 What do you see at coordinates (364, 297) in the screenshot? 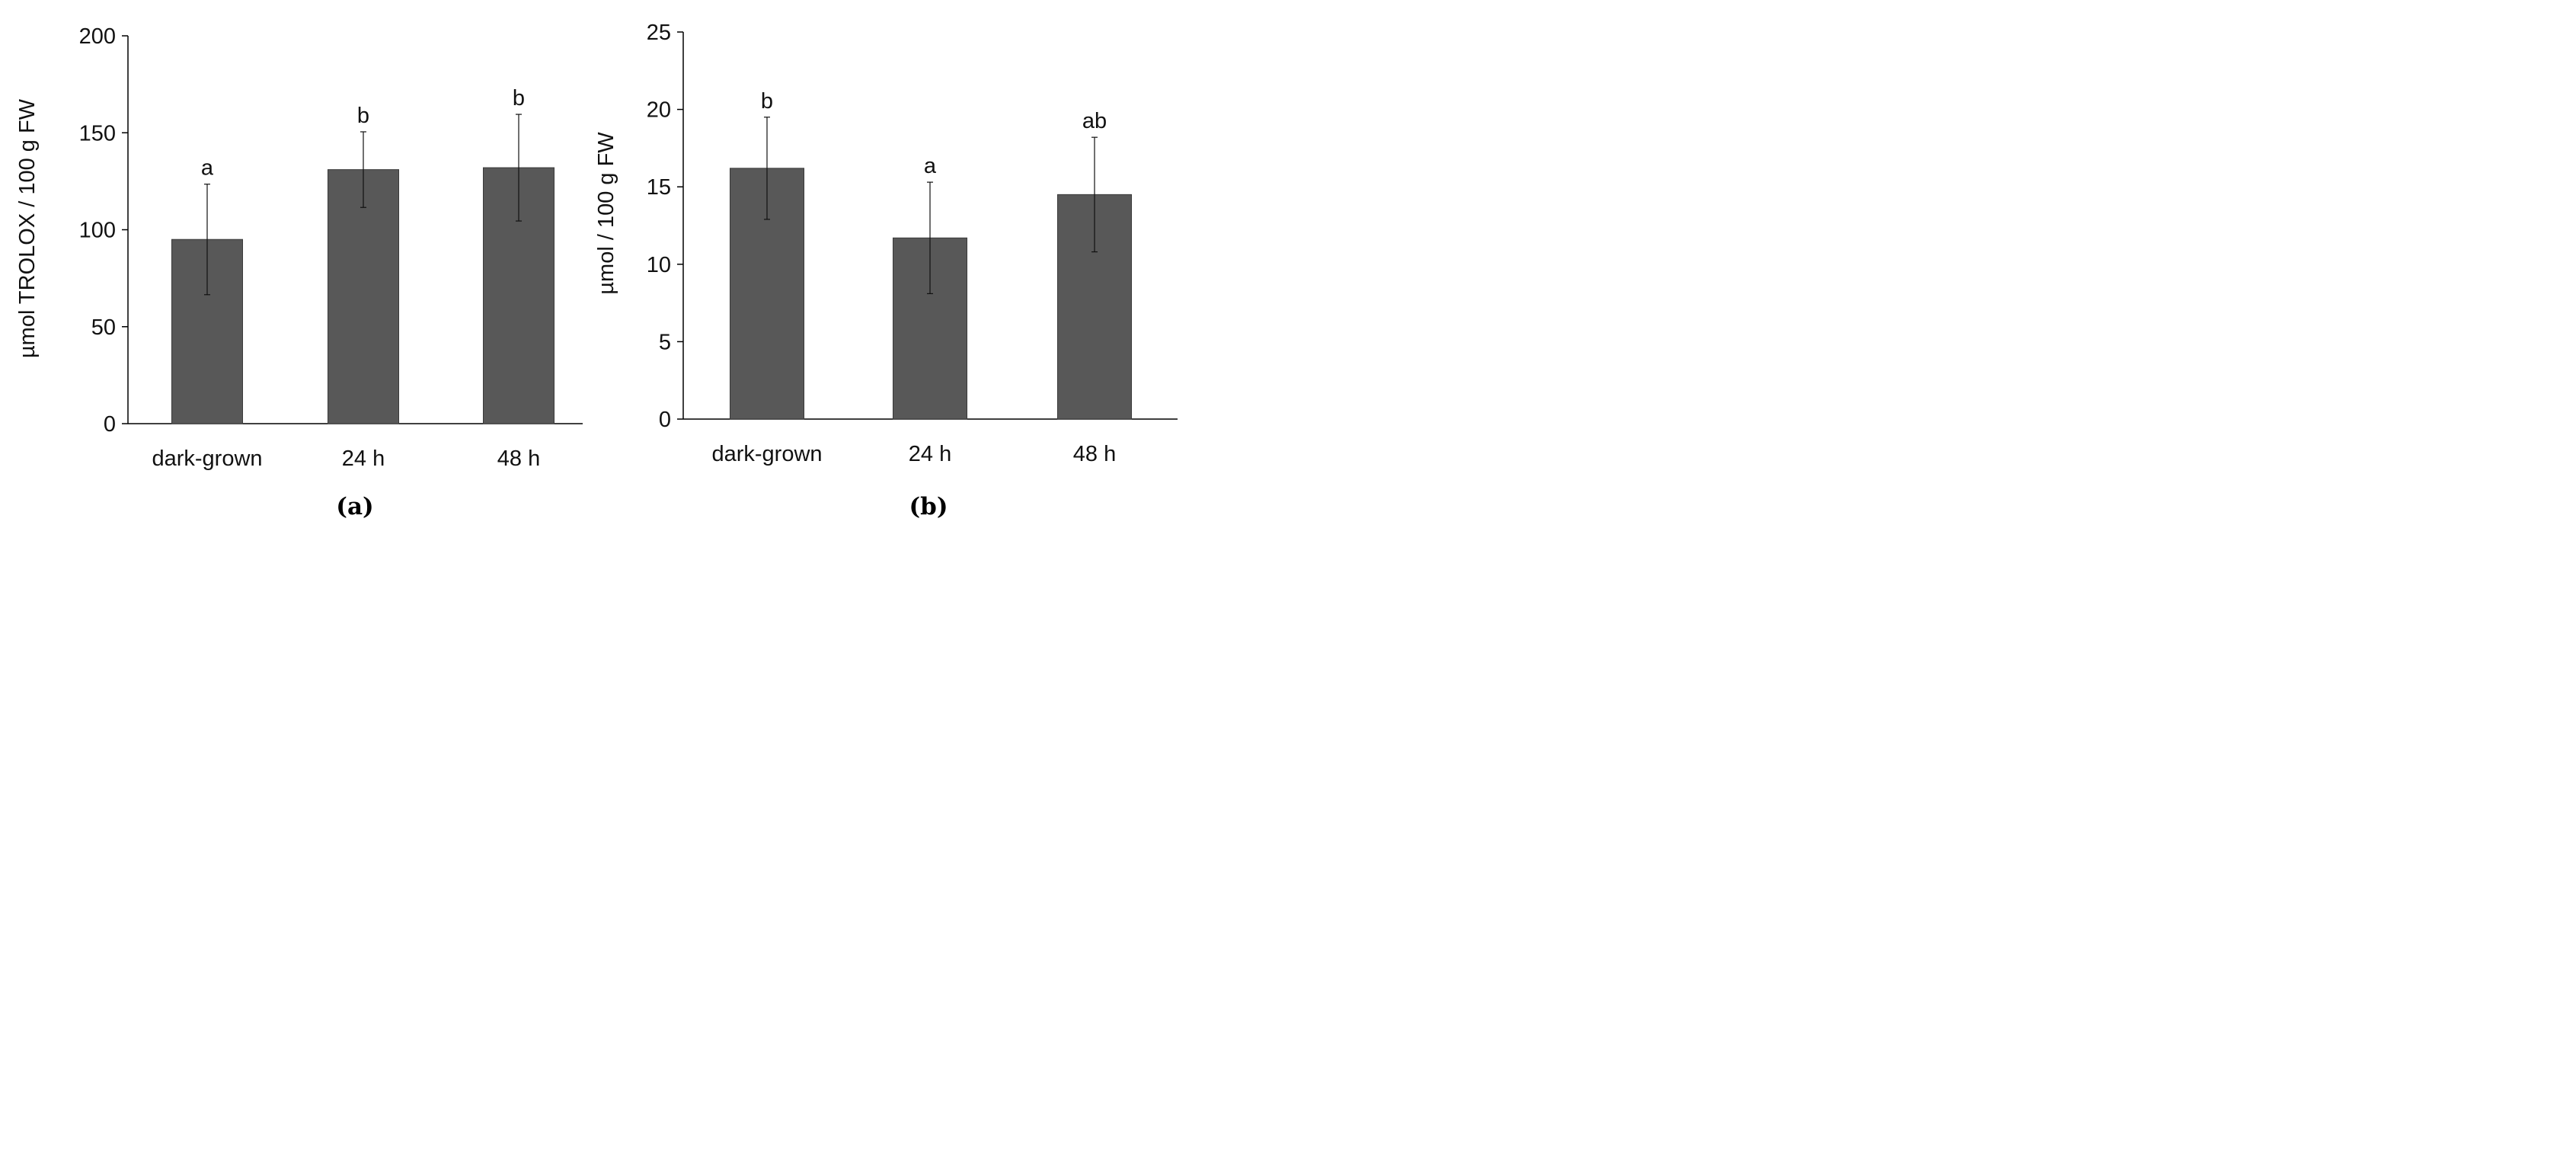
I see `chart-a-bar` at bounding box center [364, 297].